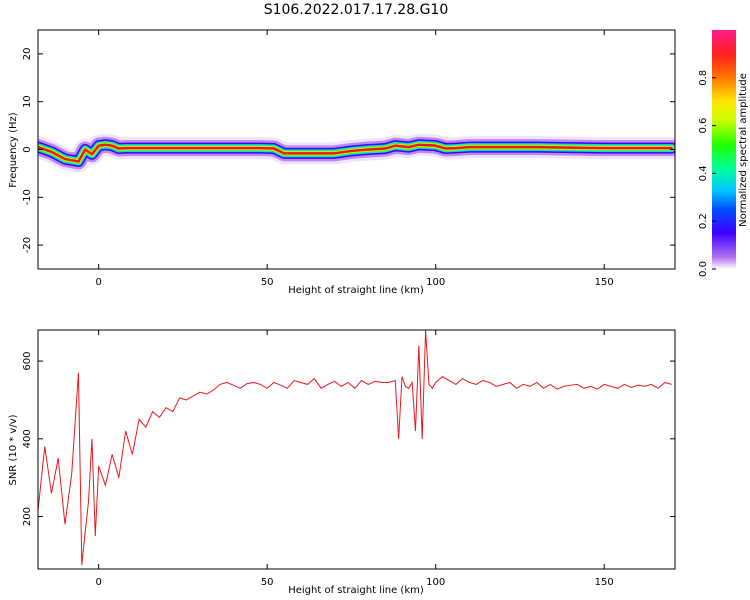  What do you see at coordinates (27, 101) in the screenshot?
I see `spectrogram-y-tick-label: 10` at bounding box center [27, 101].